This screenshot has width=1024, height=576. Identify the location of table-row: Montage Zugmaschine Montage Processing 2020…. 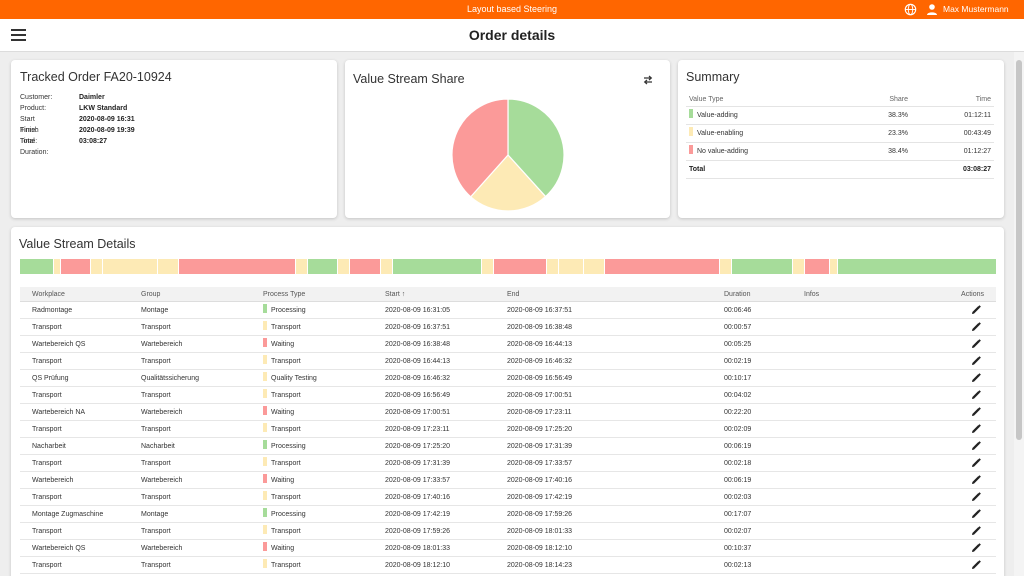
(508, 514).